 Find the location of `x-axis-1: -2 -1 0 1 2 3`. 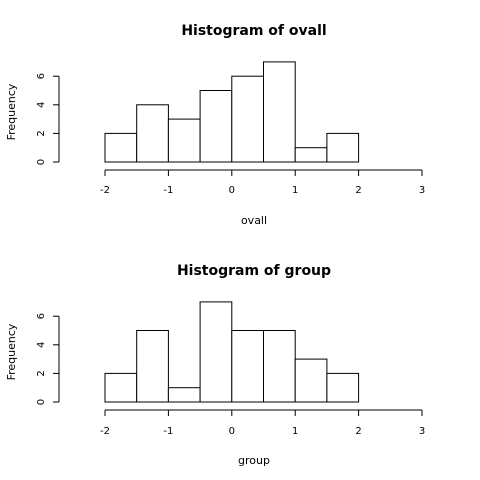

x-axis-1: -2 -1 0 1 2 3 is located at coordinates (262, 182).